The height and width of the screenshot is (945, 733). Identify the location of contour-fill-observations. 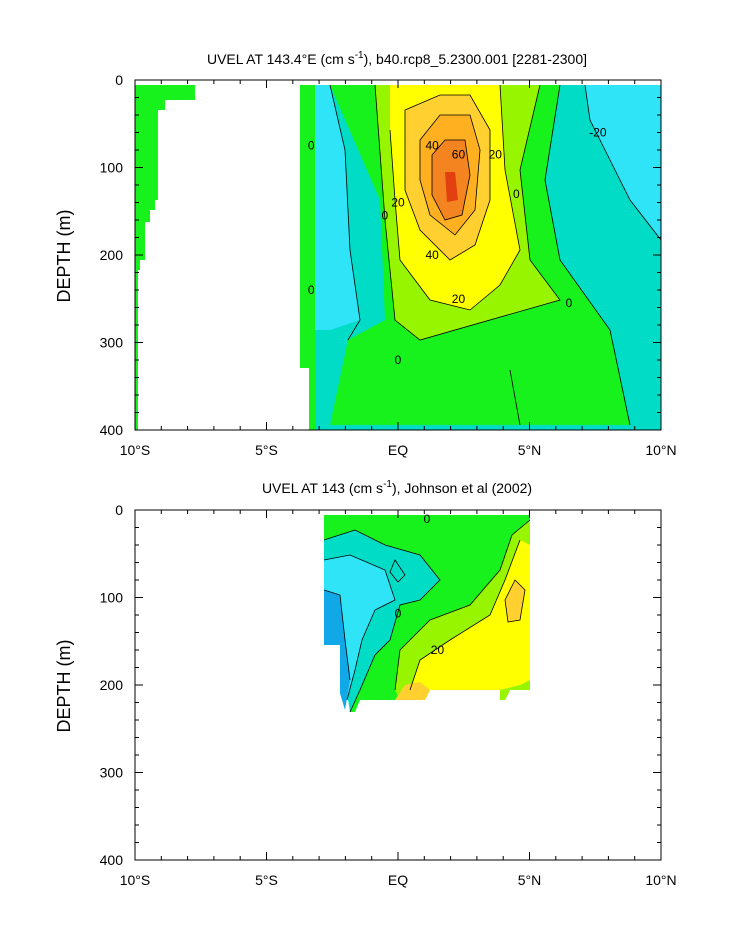
(427, 617).